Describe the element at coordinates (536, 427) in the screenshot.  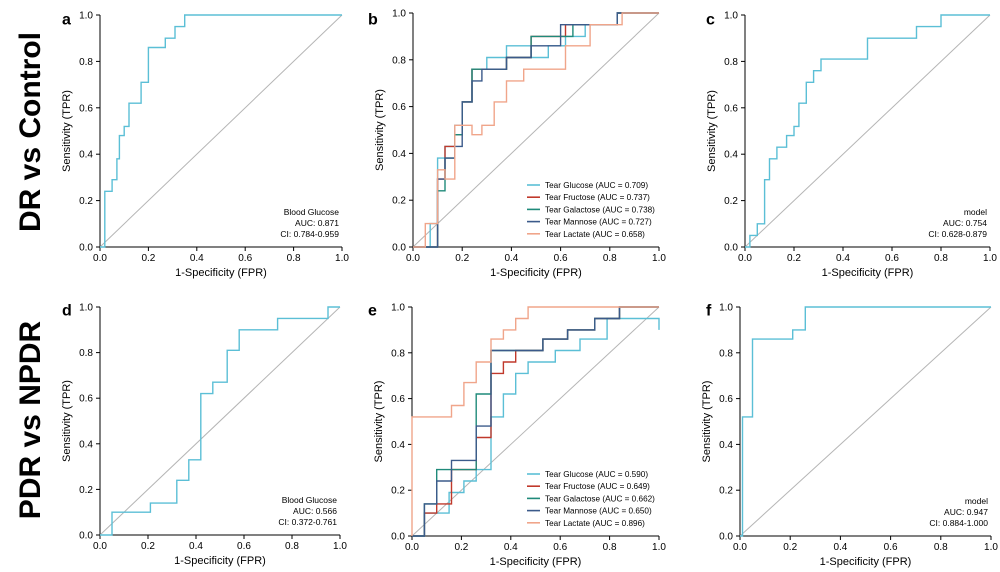
I see `roc-curve-glucose` at that location.